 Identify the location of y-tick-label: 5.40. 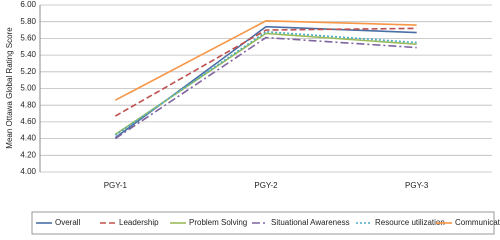
(28, 54).